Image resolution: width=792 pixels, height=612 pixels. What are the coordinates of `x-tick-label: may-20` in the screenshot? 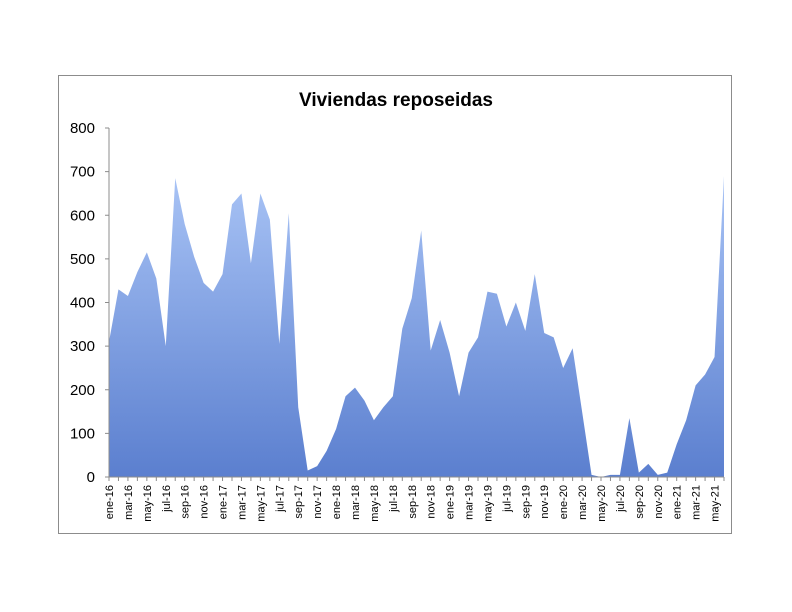 It's located at (602, 503).